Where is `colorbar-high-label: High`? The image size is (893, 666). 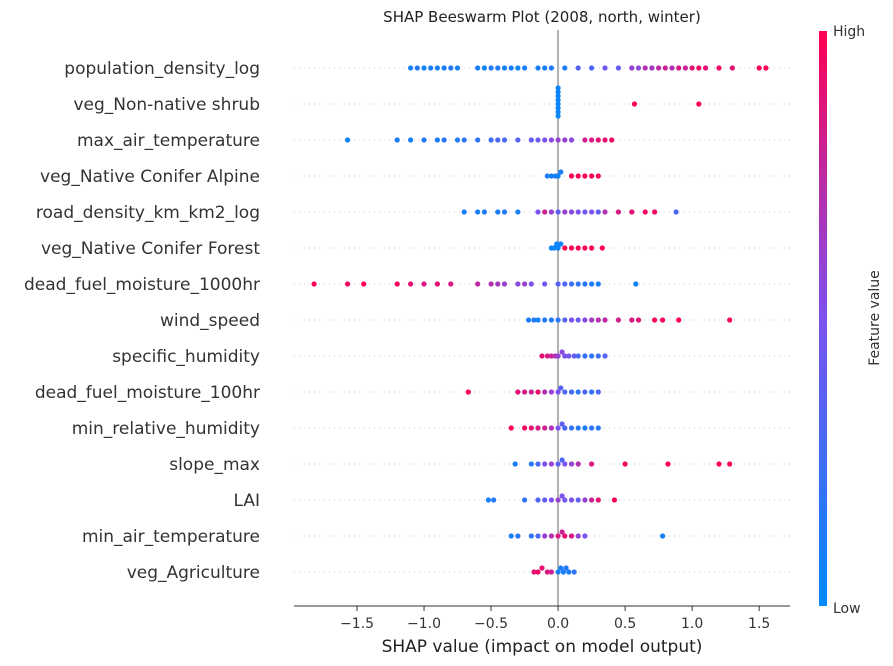
colorbar-high-label: High is located at coordinates (849, 32).